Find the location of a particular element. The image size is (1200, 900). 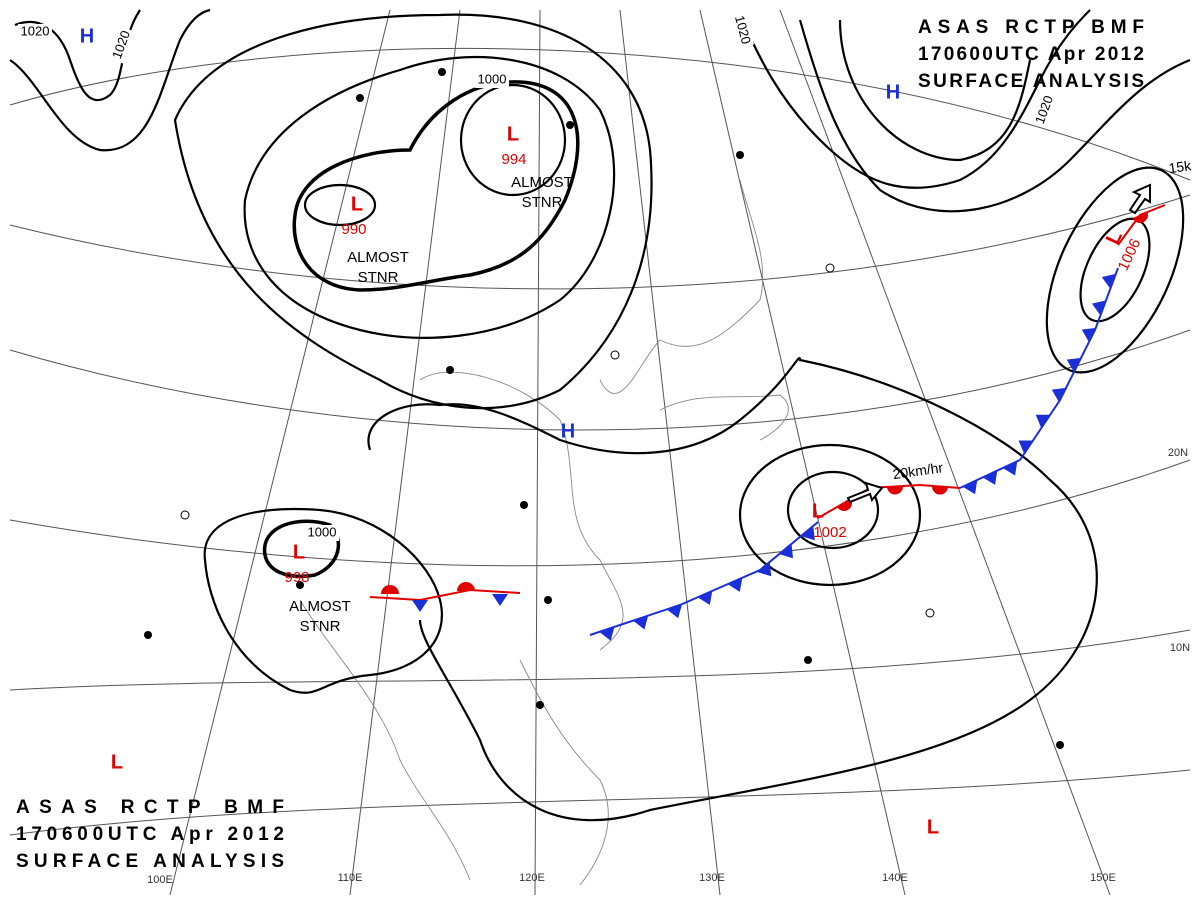

front-line is located at coordinates (445, 595).